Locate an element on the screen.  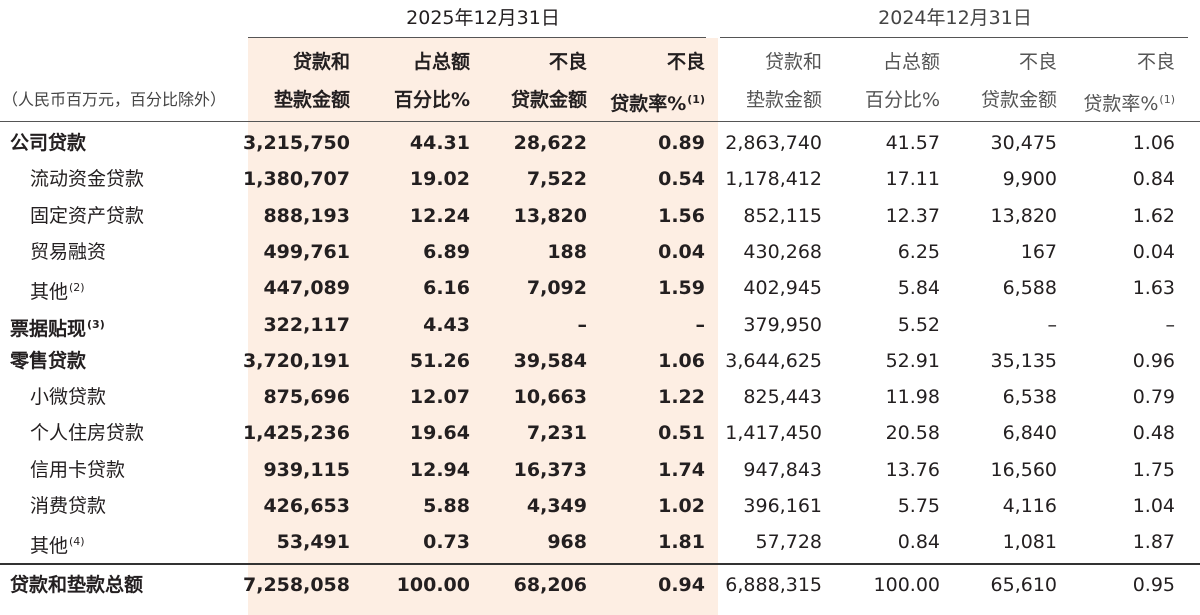
footnote-mark: (4) is located at coordinates (77, 542).